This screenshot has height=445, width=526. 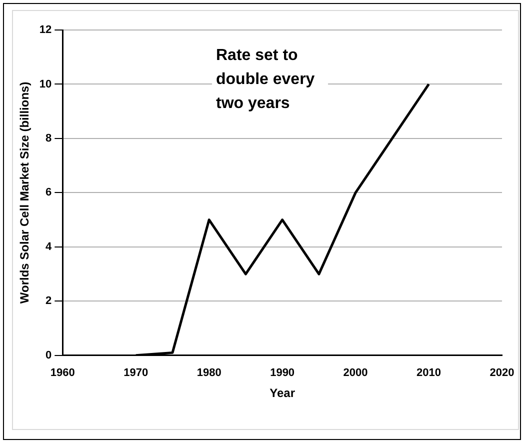 What do you see at coordinates (49, 138) in the screenshot?
I see `y-tick-label: 8` at bounding box center [49, 138].